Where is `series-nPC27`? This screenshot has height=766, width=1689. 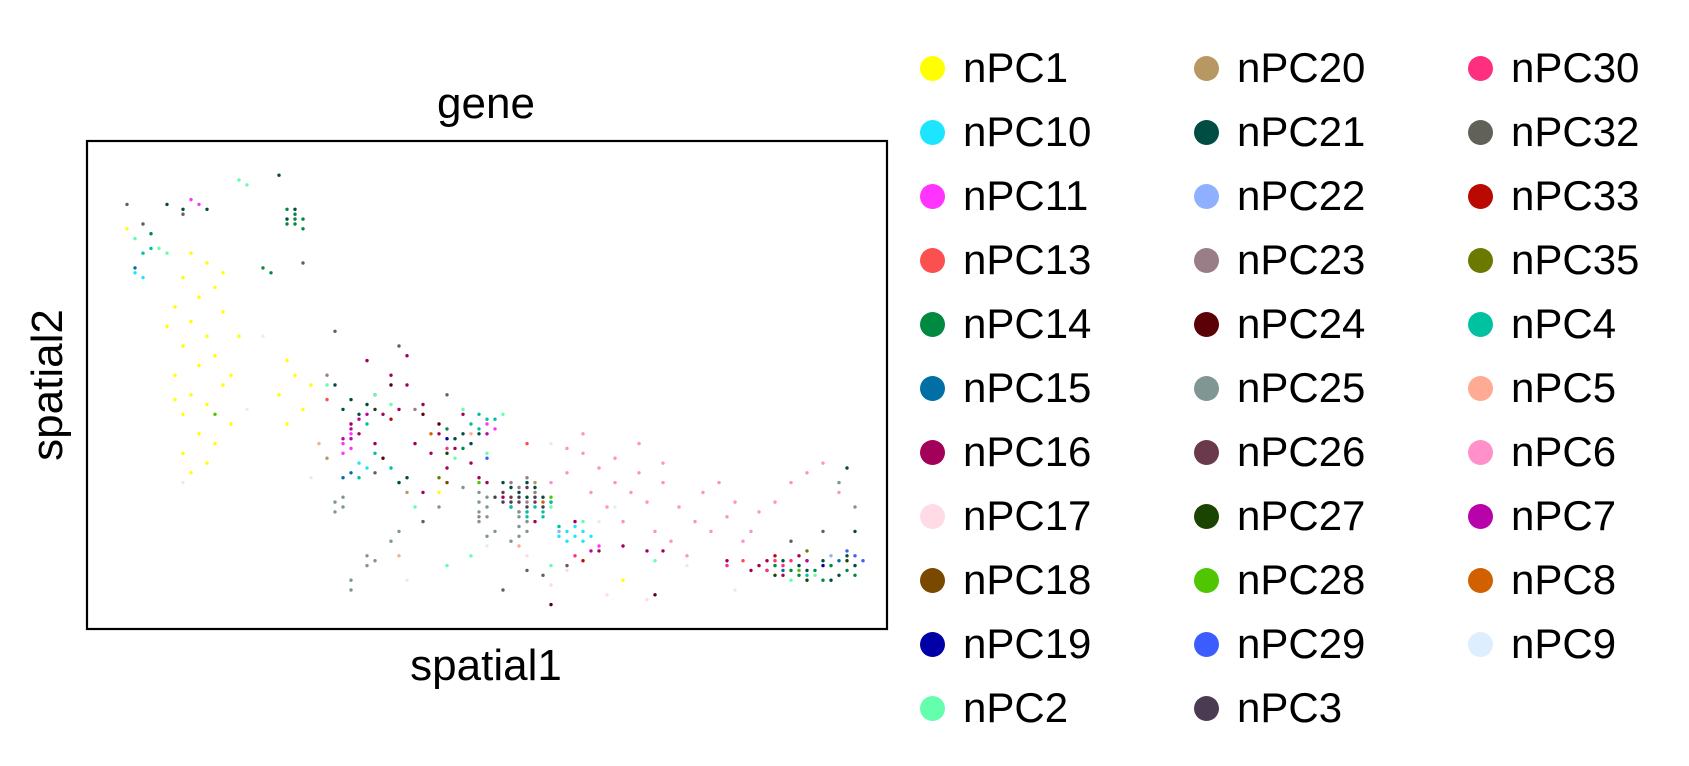 series-nPC27 is located at coordinates (611, 494).